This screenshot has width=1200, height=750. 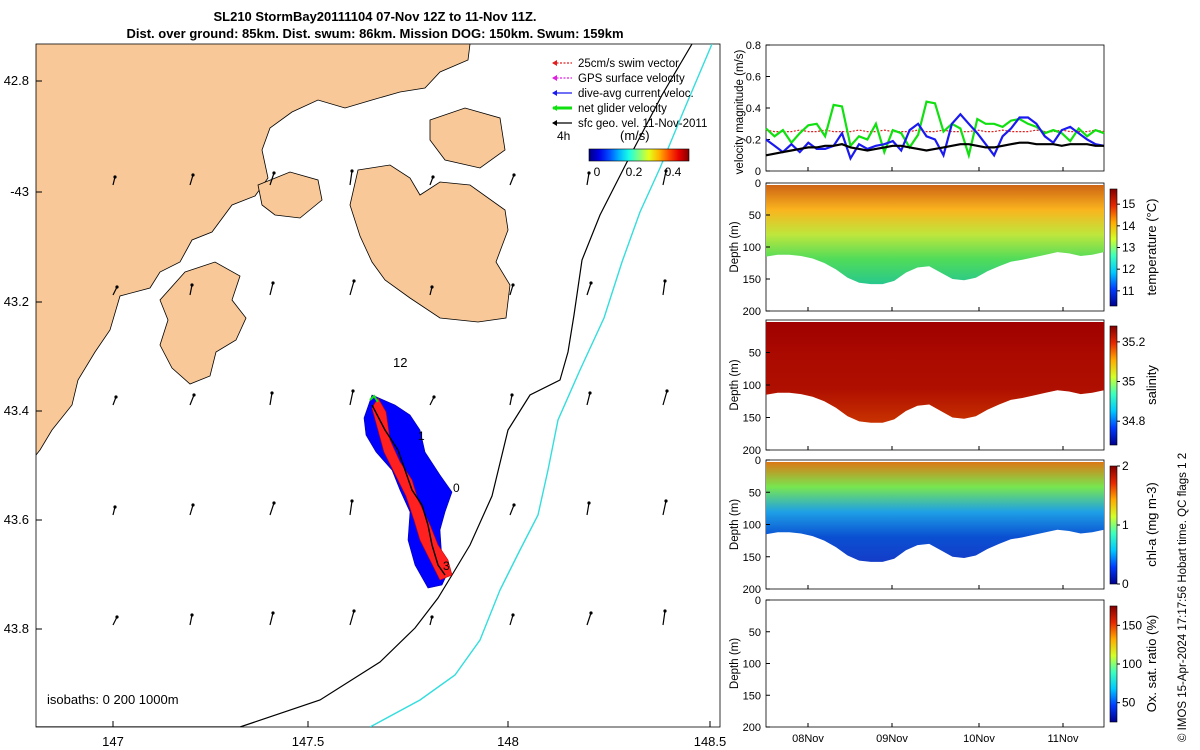 I want to click on date-tick-label-2: 10Nov, so click(x=979, y=739).